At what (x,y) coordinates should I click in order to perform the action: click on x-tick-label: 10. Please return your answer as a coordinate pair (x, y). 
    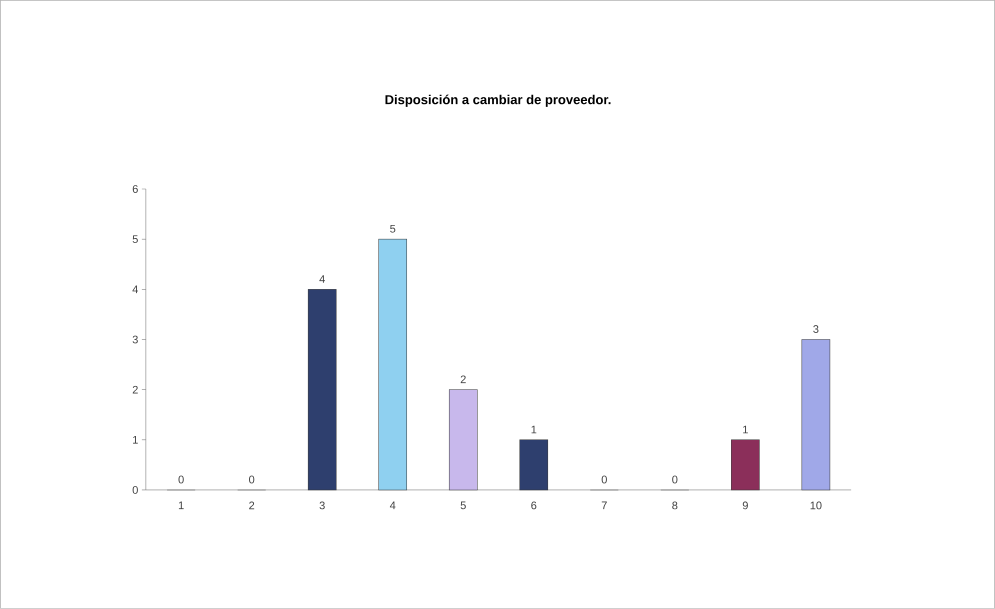
    Looking at the image, I should click on (816, 506).